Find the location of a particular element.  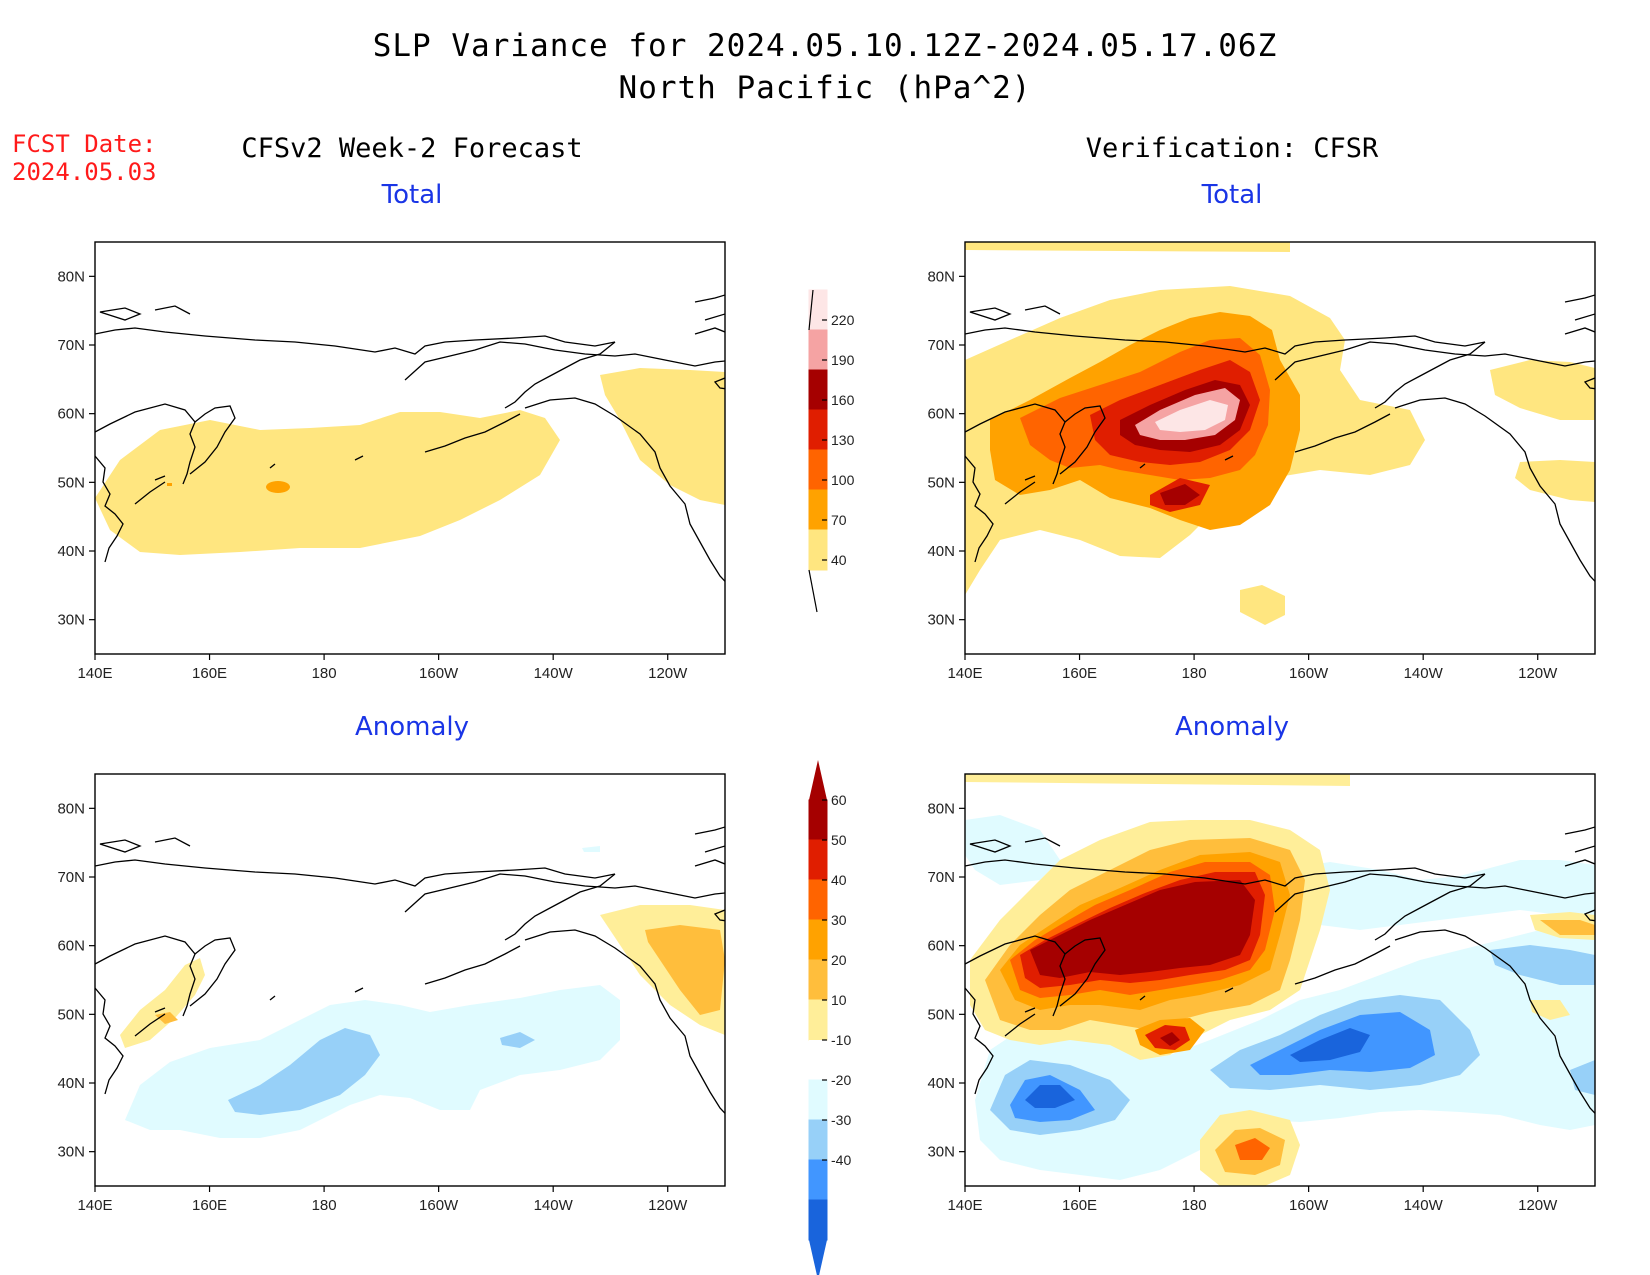

colorbar-arrow-top is located at coordinates (818, 780).